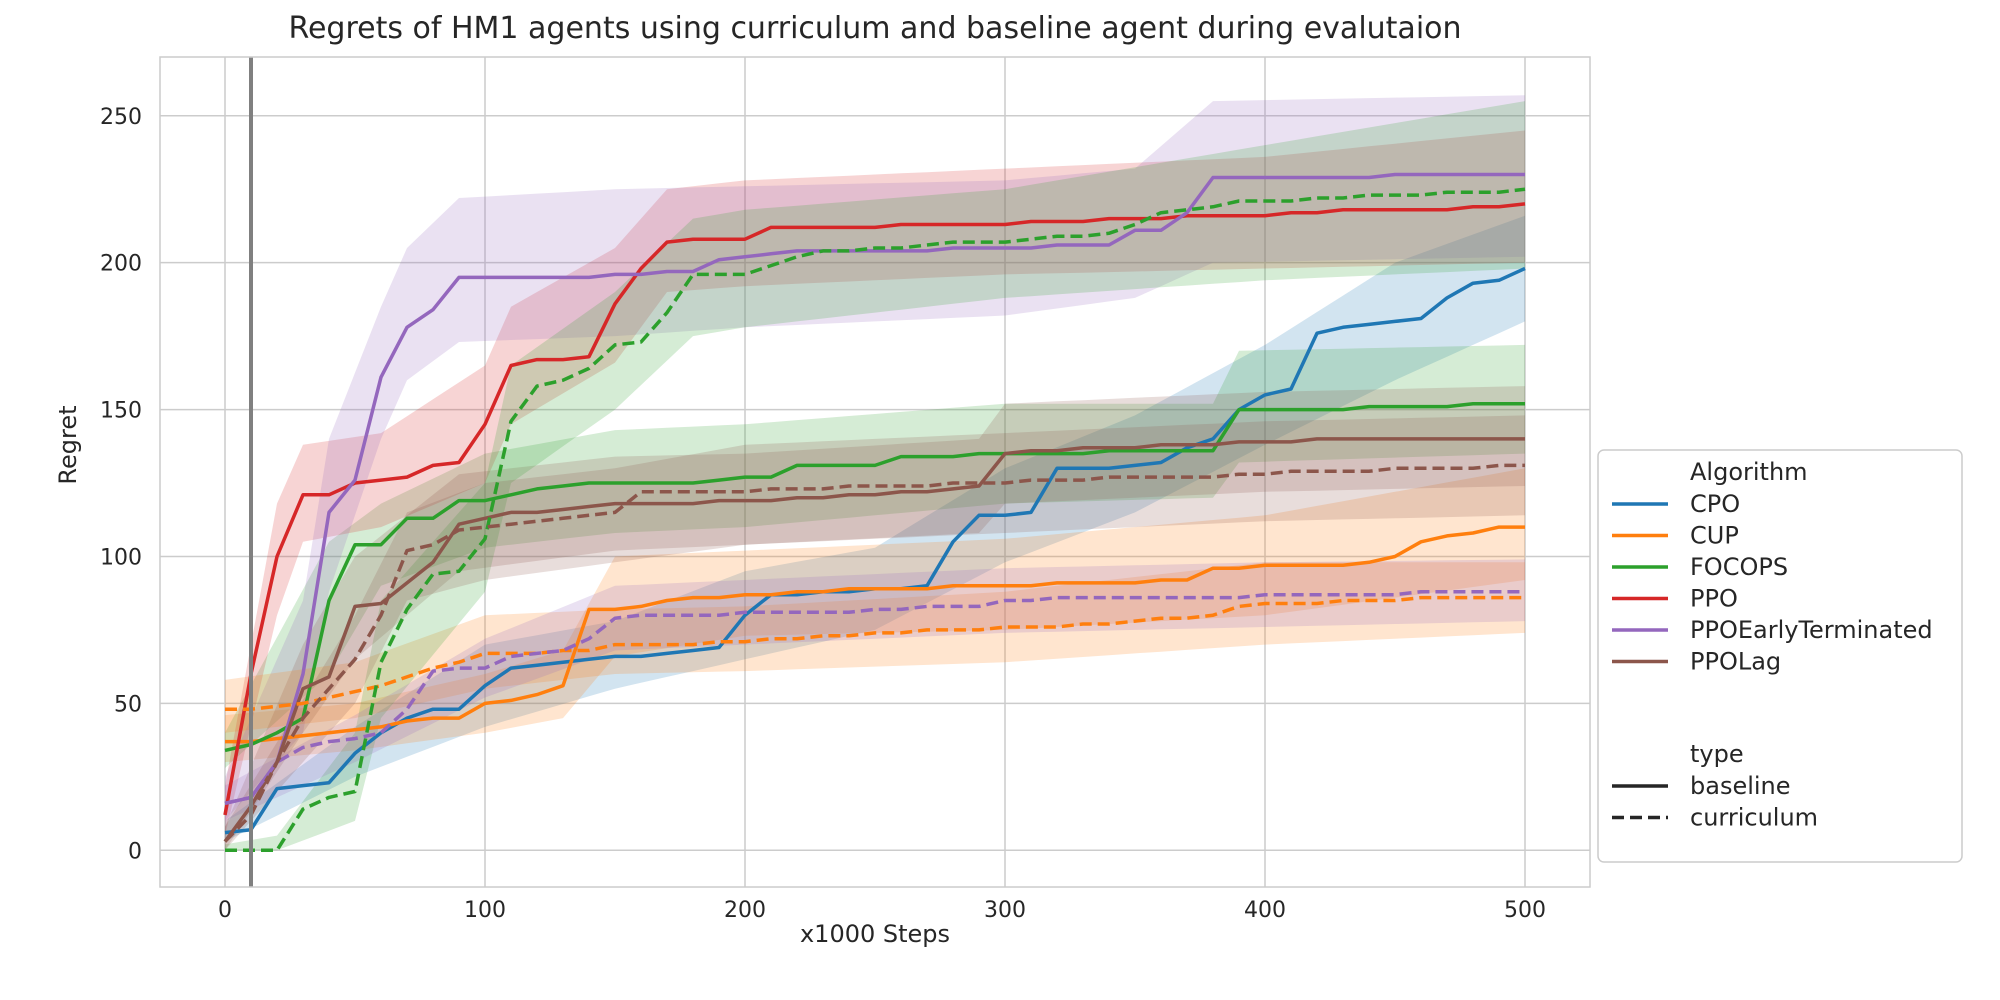 The height and width of the screenshot is (1000, 2000). I want to click on x-tick-label: 500, so click(1525, 910).